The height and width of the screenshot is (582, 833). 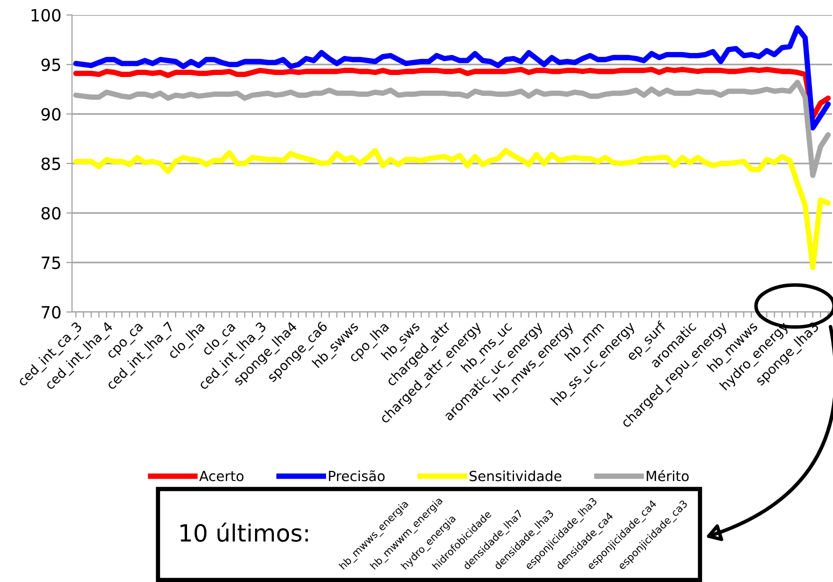 What do you see at coordinates (356, 476) in the screenshot?
I see `legend-label: Precisão` at bounding box center [356, 476].